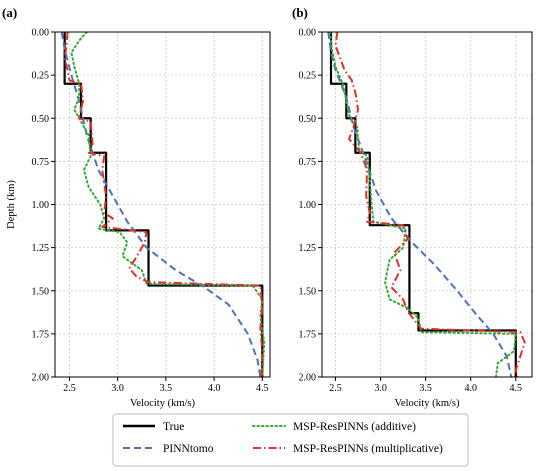  I want to click on panel-label: (b), so click(300, 12).